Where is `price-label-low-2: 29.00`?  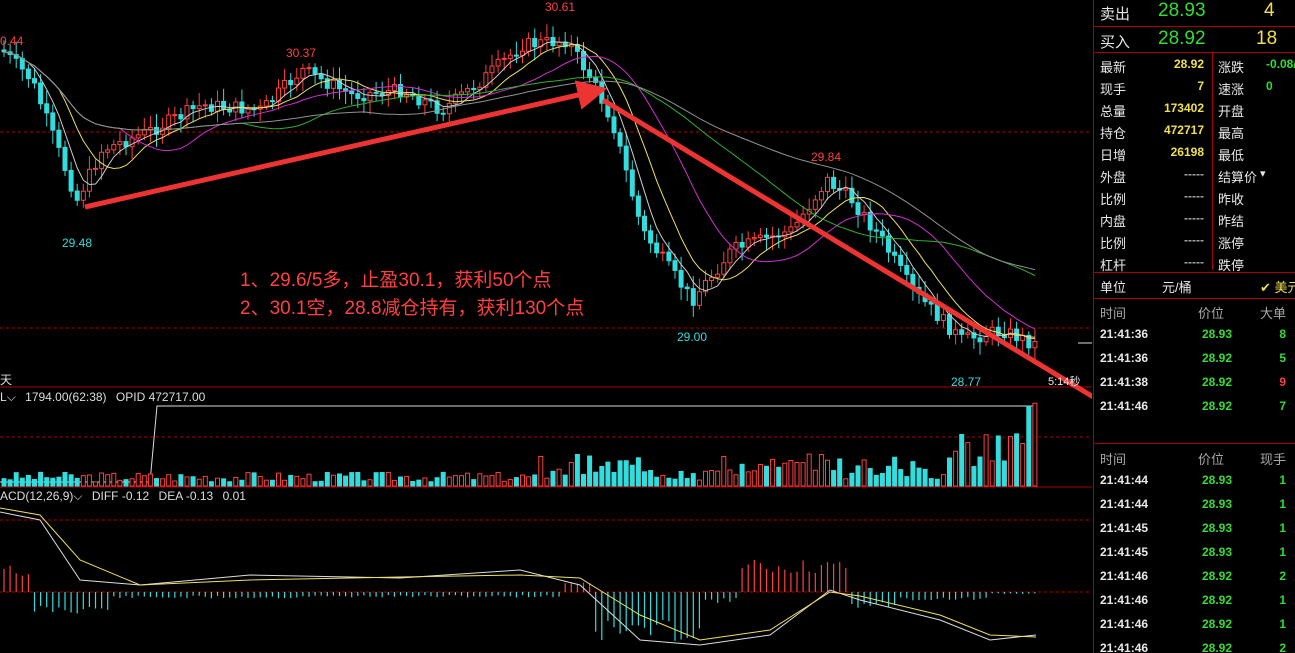 price-label-low-2: 29.00 is located at coordinates (692, 337).